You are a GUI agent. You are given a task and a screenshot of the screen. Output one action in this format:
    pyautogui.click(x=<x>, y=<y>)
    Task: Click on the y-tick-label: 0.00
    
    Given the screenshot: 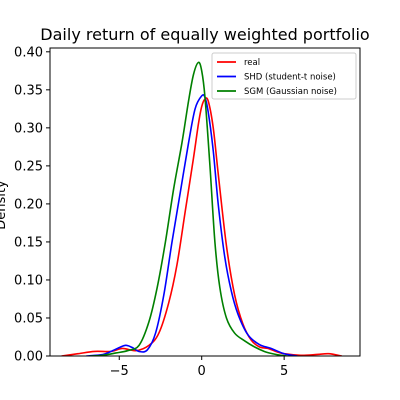 What is the action you would take?
    pyautogui.click(x=28, y=357)
    